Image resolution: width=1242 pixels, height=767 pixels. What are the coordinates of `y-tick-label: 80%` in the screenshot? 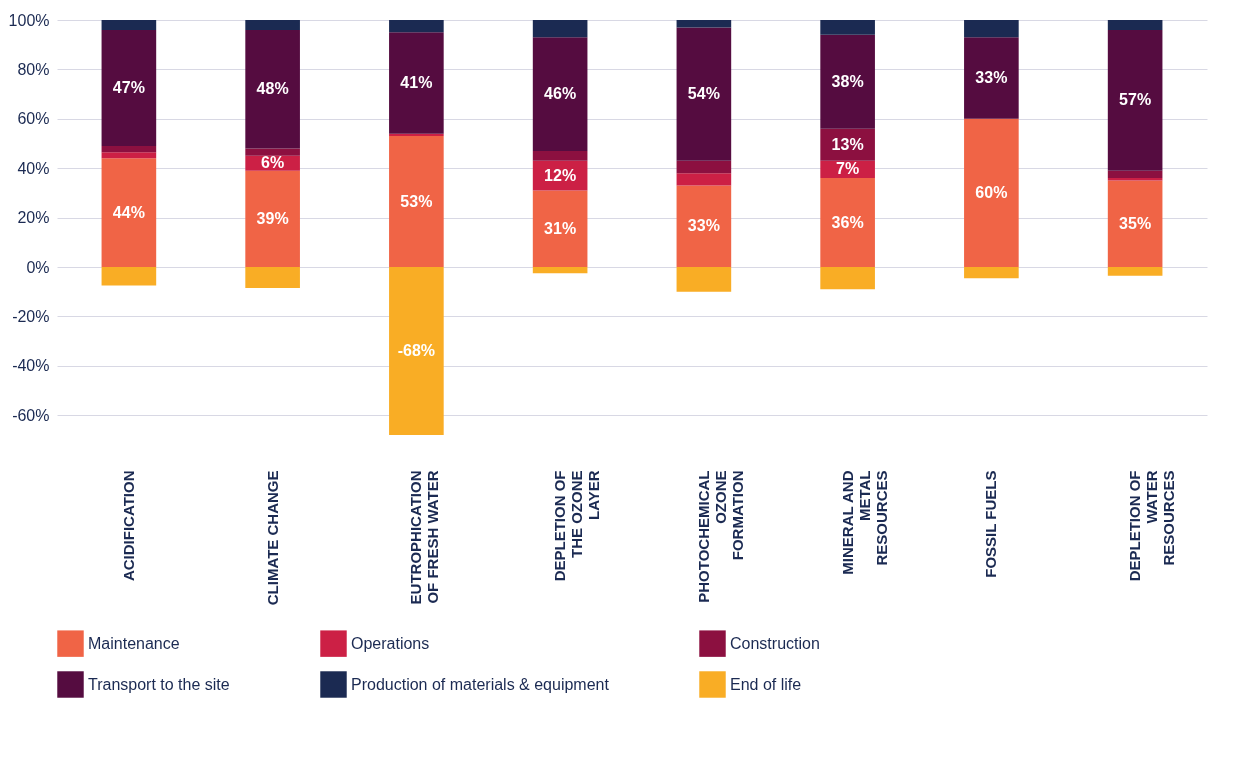 It's located at (33, 69).